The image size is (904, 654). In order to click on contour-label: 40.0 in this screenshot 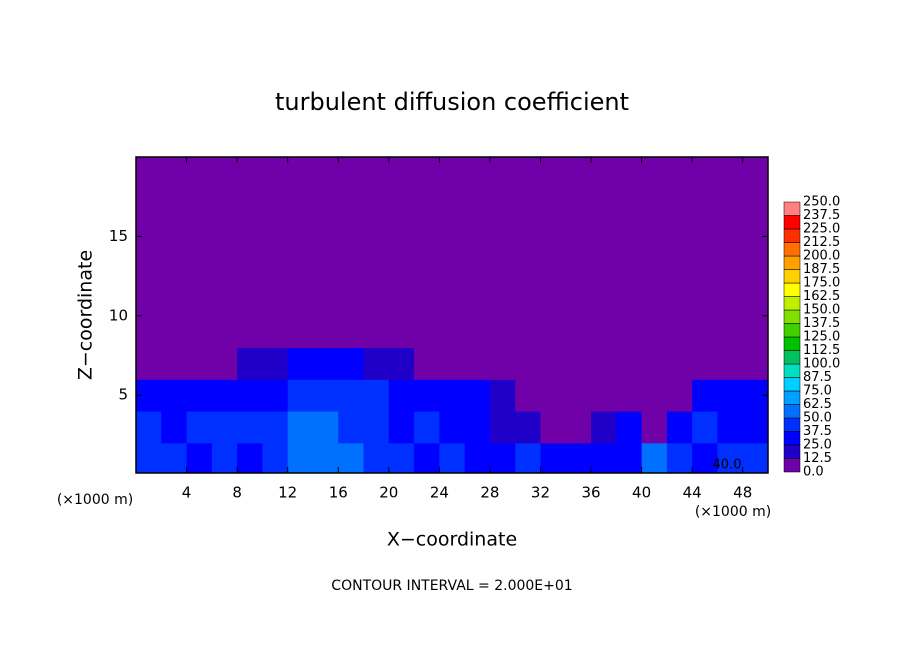, I will do `click(727, 465)`.